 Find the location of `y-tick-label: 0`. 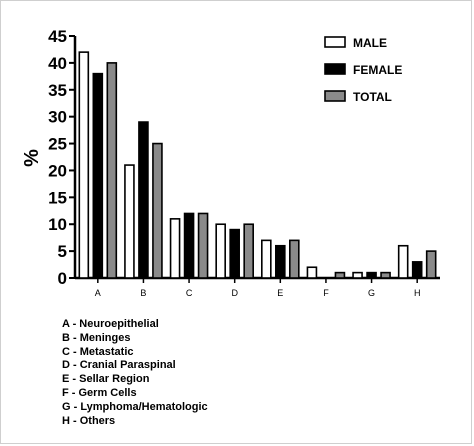

y-tick-label: 0 is located at coordinates (62, 278).